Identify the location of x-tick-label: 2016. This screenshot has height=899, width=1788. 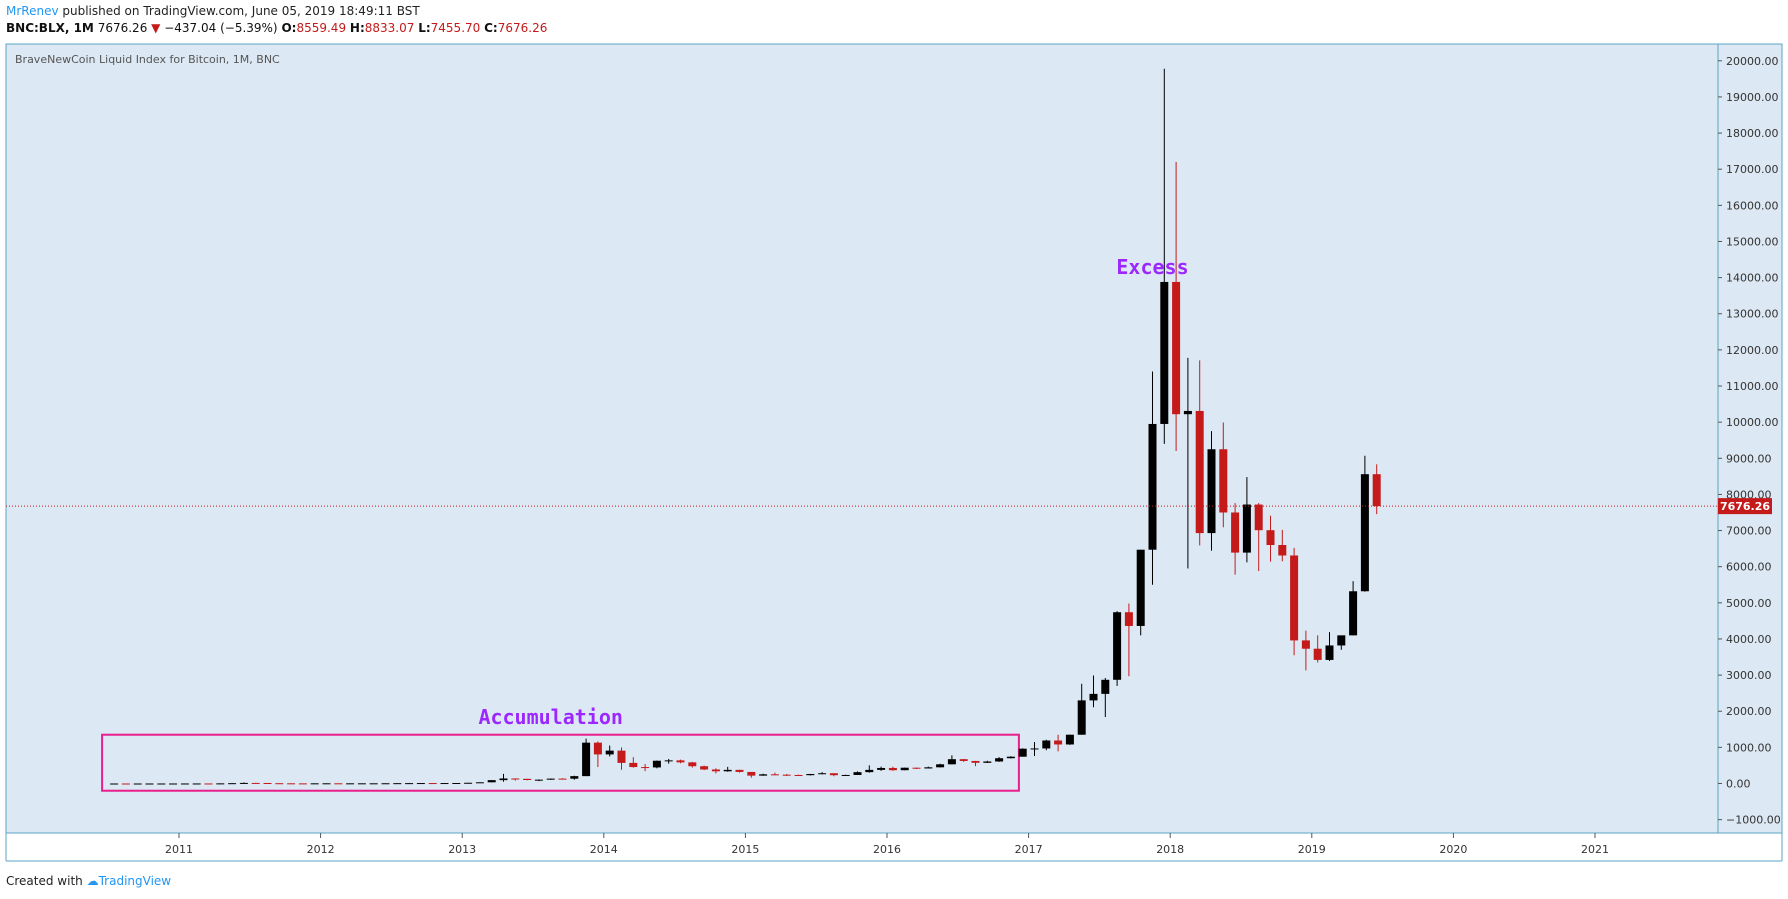
(887, 849).